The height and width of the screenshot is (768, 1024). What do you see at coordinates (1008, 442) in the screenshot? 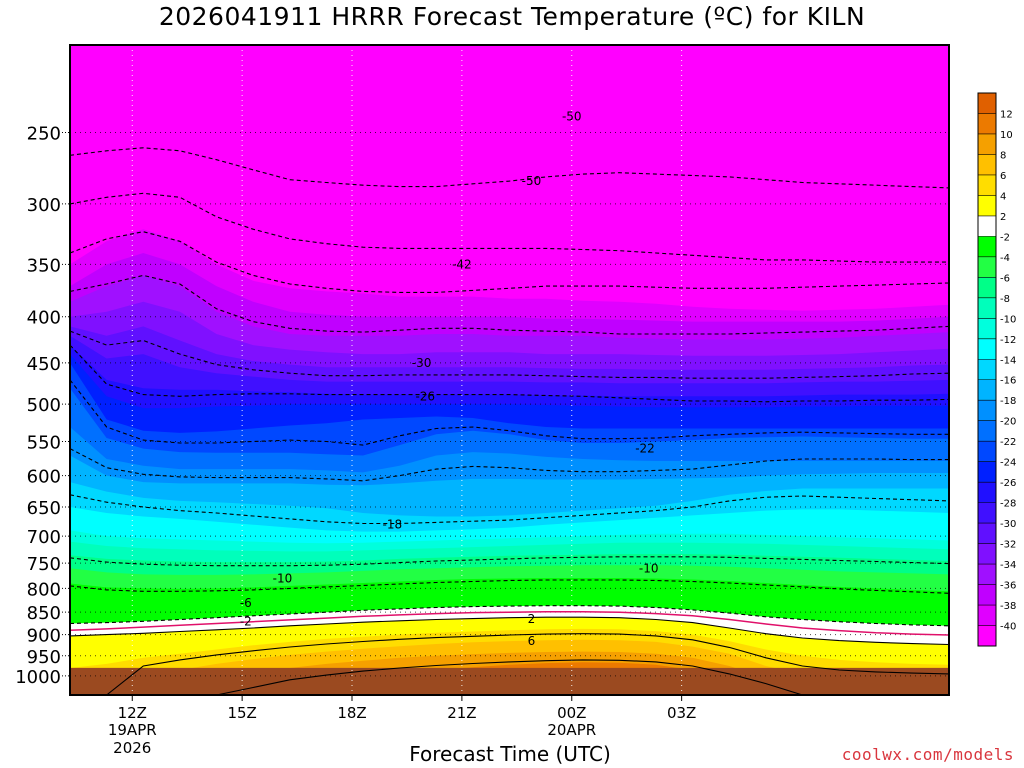
I see `colorbar-label-16: -22` at bounding box center [1008, 442].